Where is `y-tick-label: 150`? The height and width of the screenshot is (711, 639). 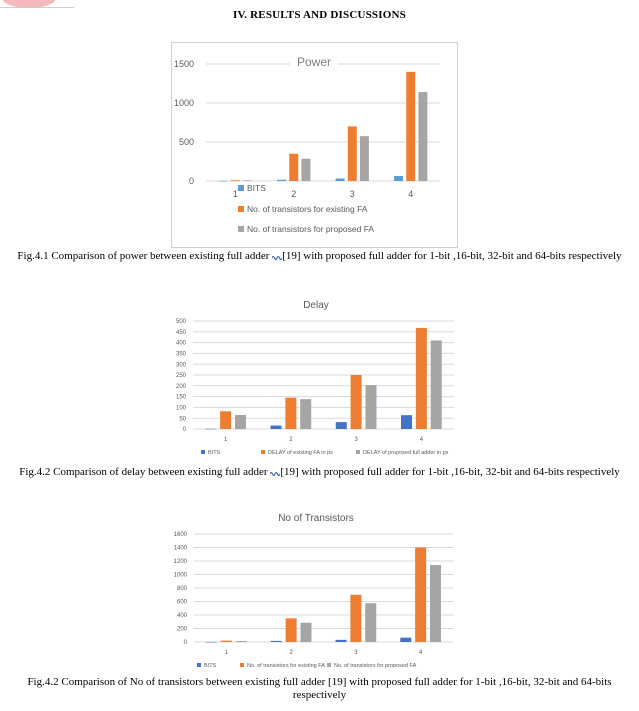
y-tick-label: 150 is located at coordinates (181, 398).